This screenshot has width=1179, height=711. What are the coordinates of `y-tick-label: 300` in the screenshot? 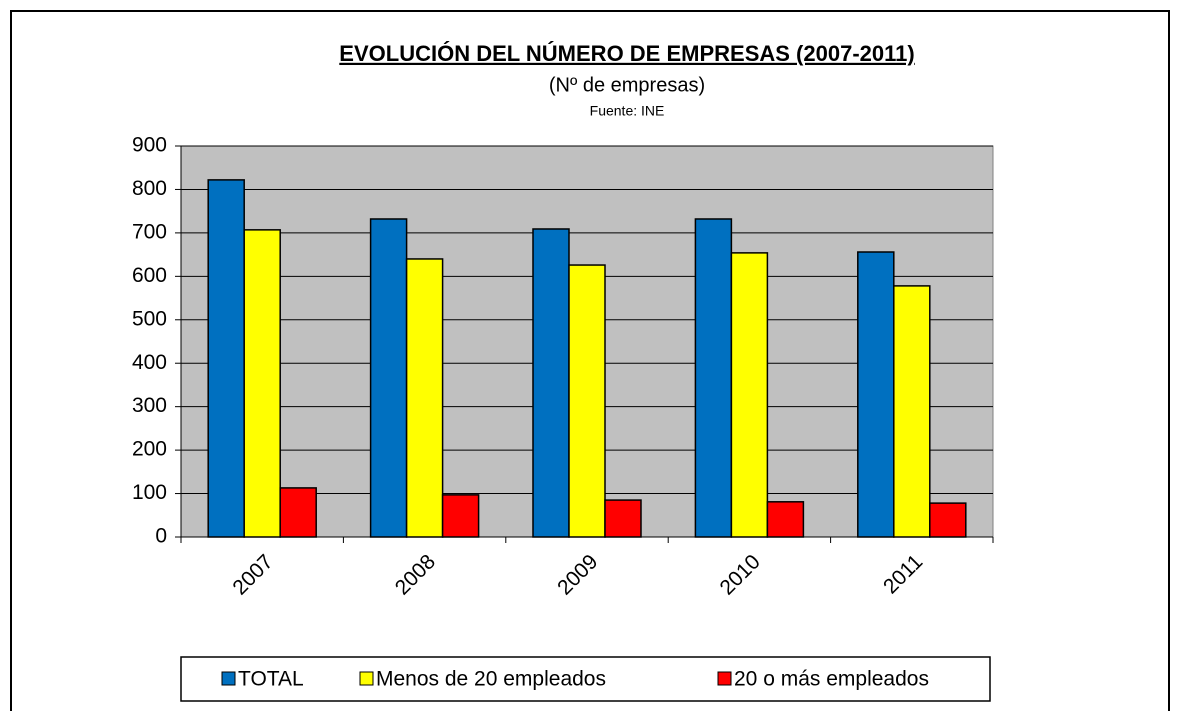 It's located at (149, 405).